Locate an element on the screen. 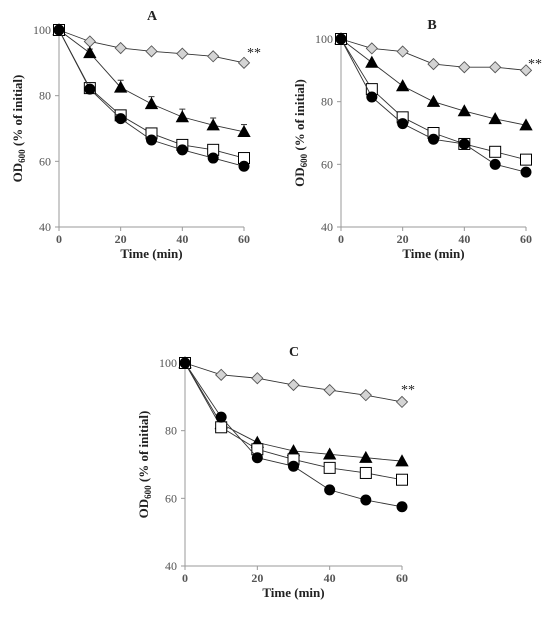 Image resolution: width=550 pixels, height=620 pixels. marker-circle-p0-s3-pt2 is located at coordinates (121, 119).